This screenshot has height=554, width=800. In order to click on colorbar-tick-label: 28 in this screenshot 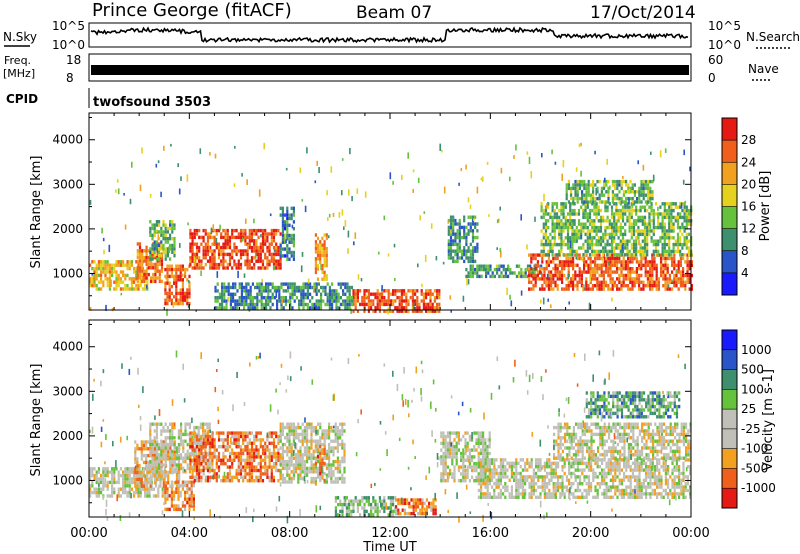, I will do `click(748, 140)`.